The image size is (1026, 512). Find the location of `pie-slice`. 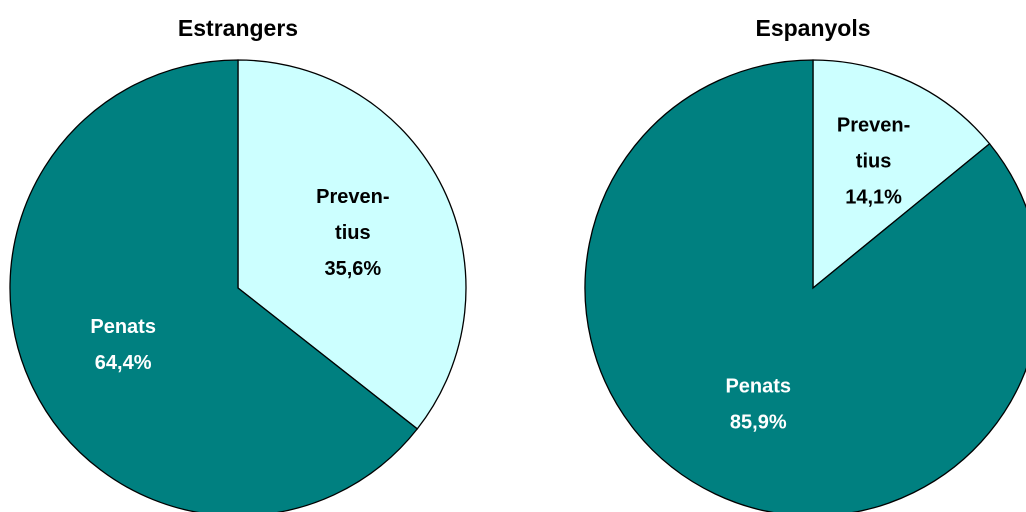

pie-slice is located at coordinates (901, 174).